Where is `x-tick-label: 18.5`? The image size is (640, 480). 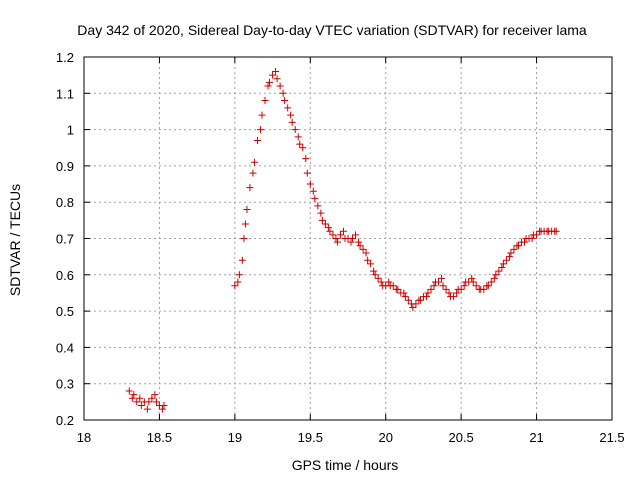
x-tick-label: 18.5 is located at coordinates (159, 437).